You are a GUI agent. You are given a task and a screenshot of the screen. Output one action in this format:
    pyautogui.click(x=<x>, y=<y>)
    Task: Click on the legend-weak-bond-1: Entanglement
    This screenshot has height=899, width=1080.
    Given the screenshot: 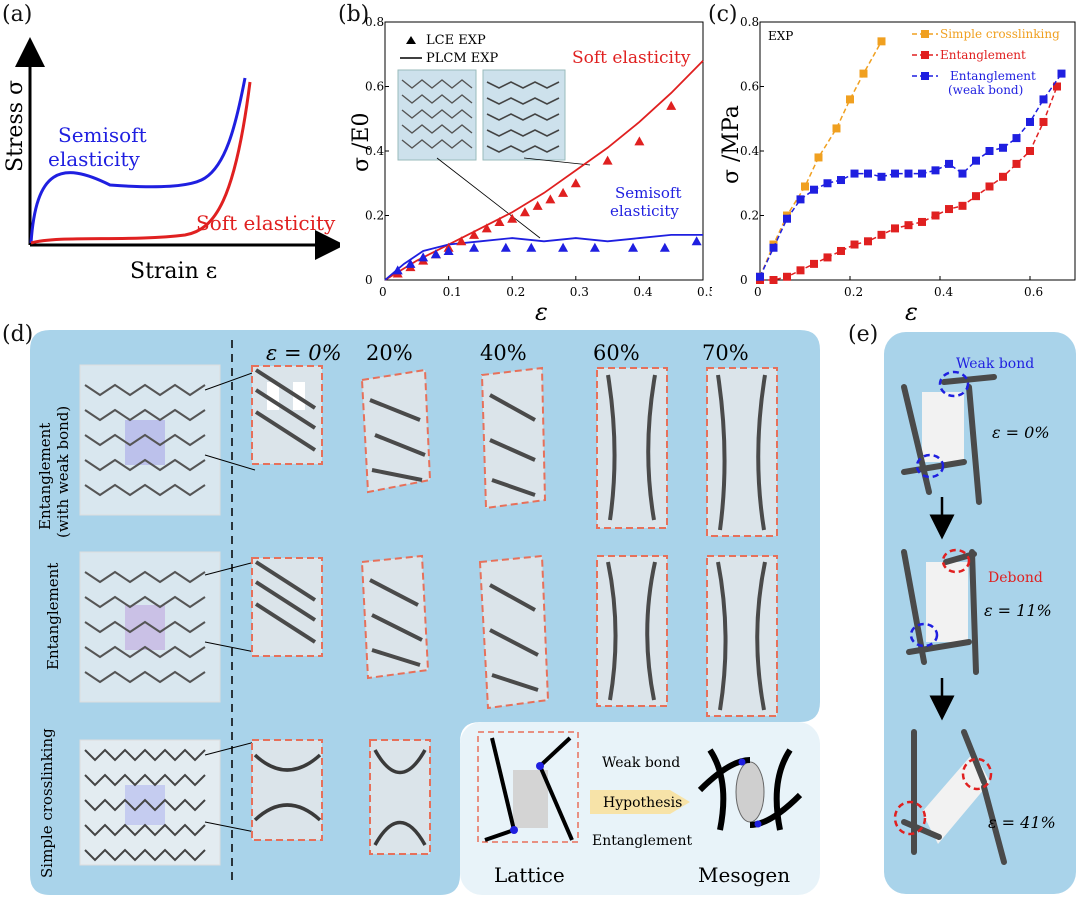 What is the action you would take?
    pyautogui.click(x=993, y=76)
    